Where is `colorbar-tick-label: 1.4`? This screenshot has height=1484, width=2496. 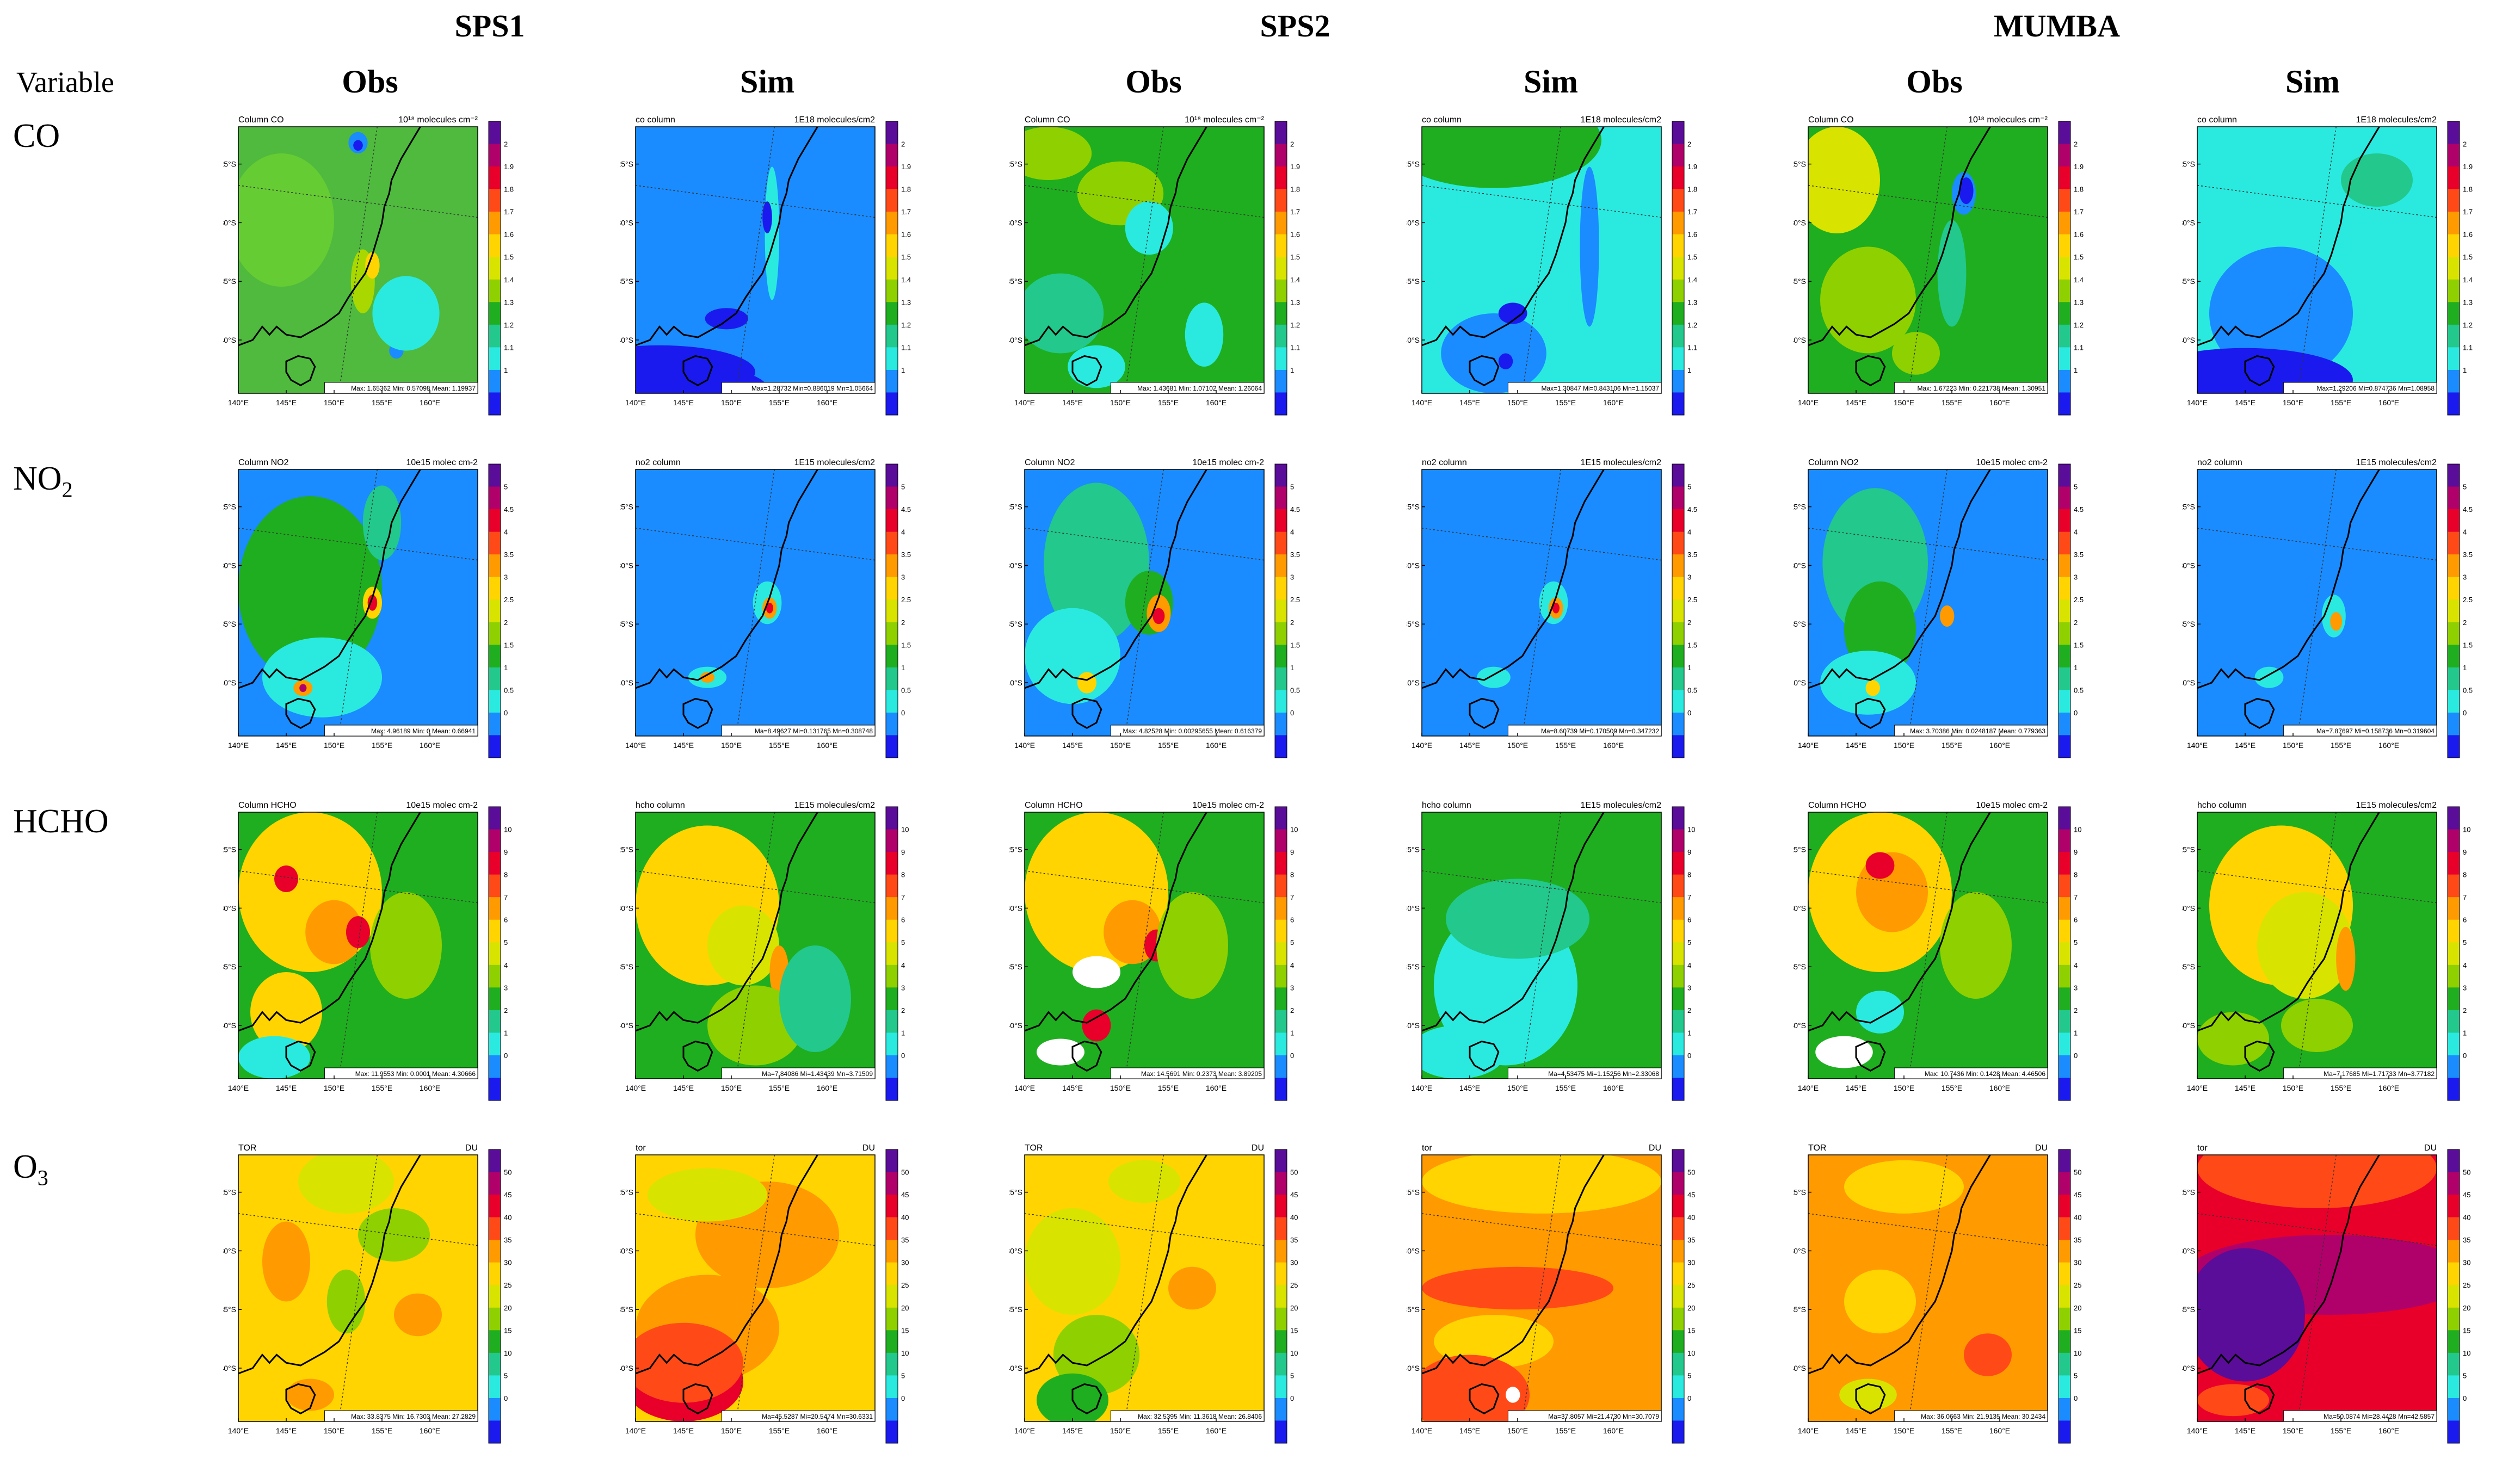 colorbar-tick-label: 1.4 is located at coordinates (906, 280).